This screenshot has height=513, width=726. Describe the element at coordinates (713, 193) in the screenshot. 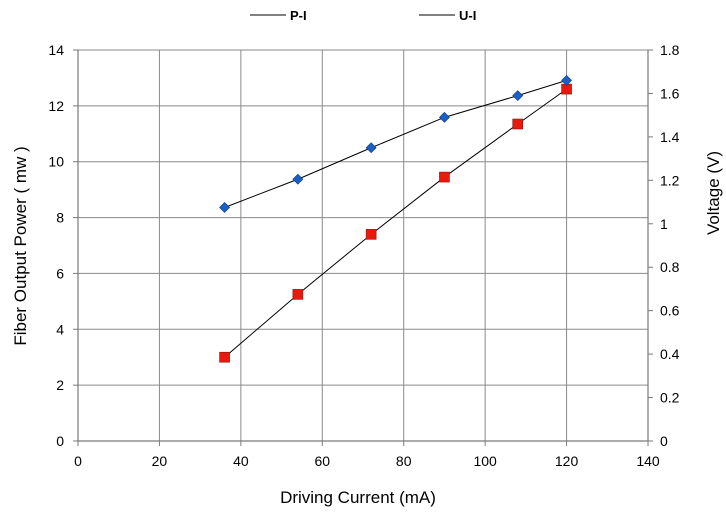

I see `y-right-axis-title: Voltage (V)` at that location.